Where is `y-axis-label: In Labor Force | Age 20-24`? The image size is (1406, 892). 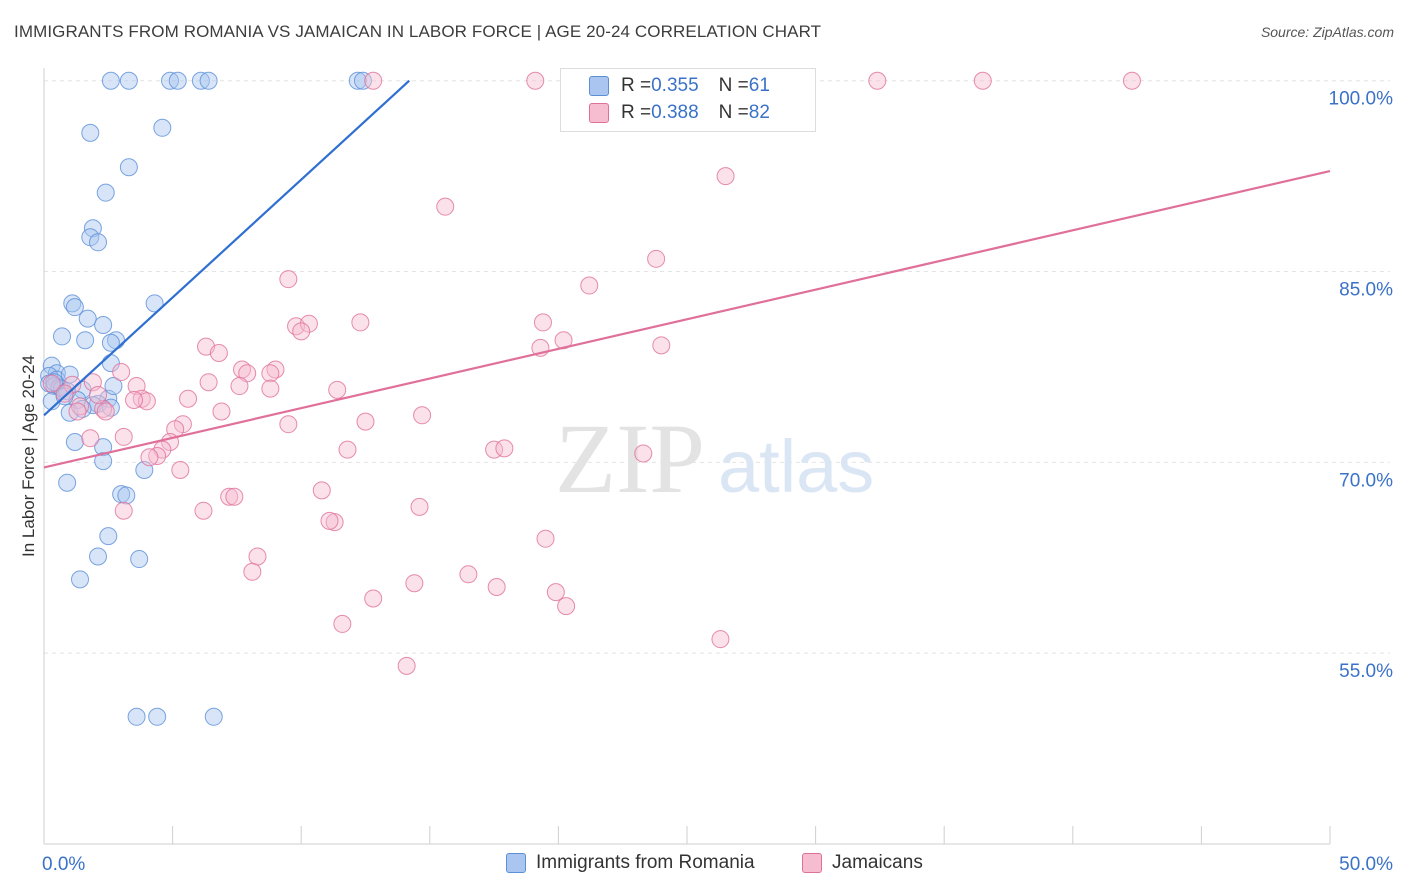 y-axis-label: In Labor Force | Age 20-24 is located at coordinates (28, 456).